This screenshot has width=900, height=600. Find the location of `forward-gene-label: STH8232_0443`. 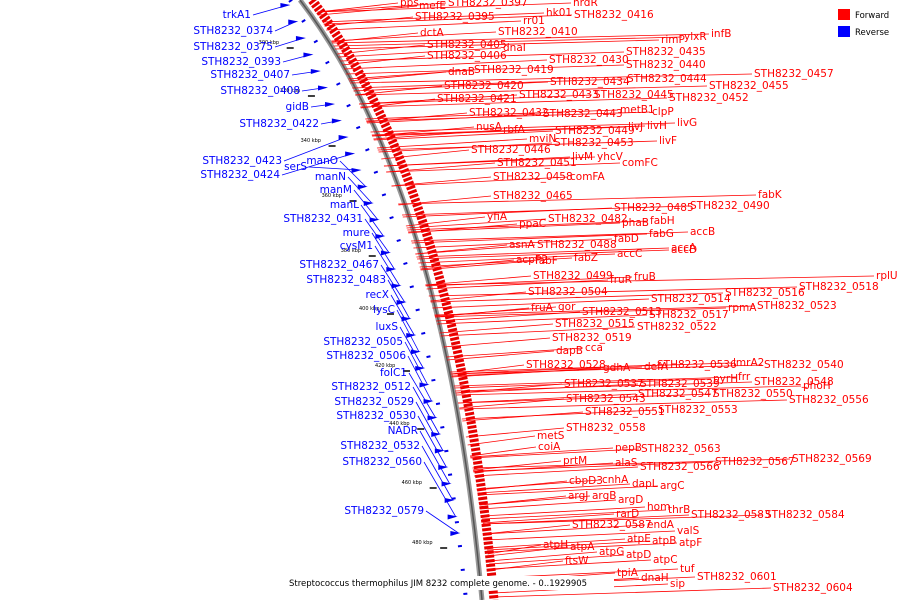

forward-gene-label: STH8232_0443 is located at coordinates (583, 114).